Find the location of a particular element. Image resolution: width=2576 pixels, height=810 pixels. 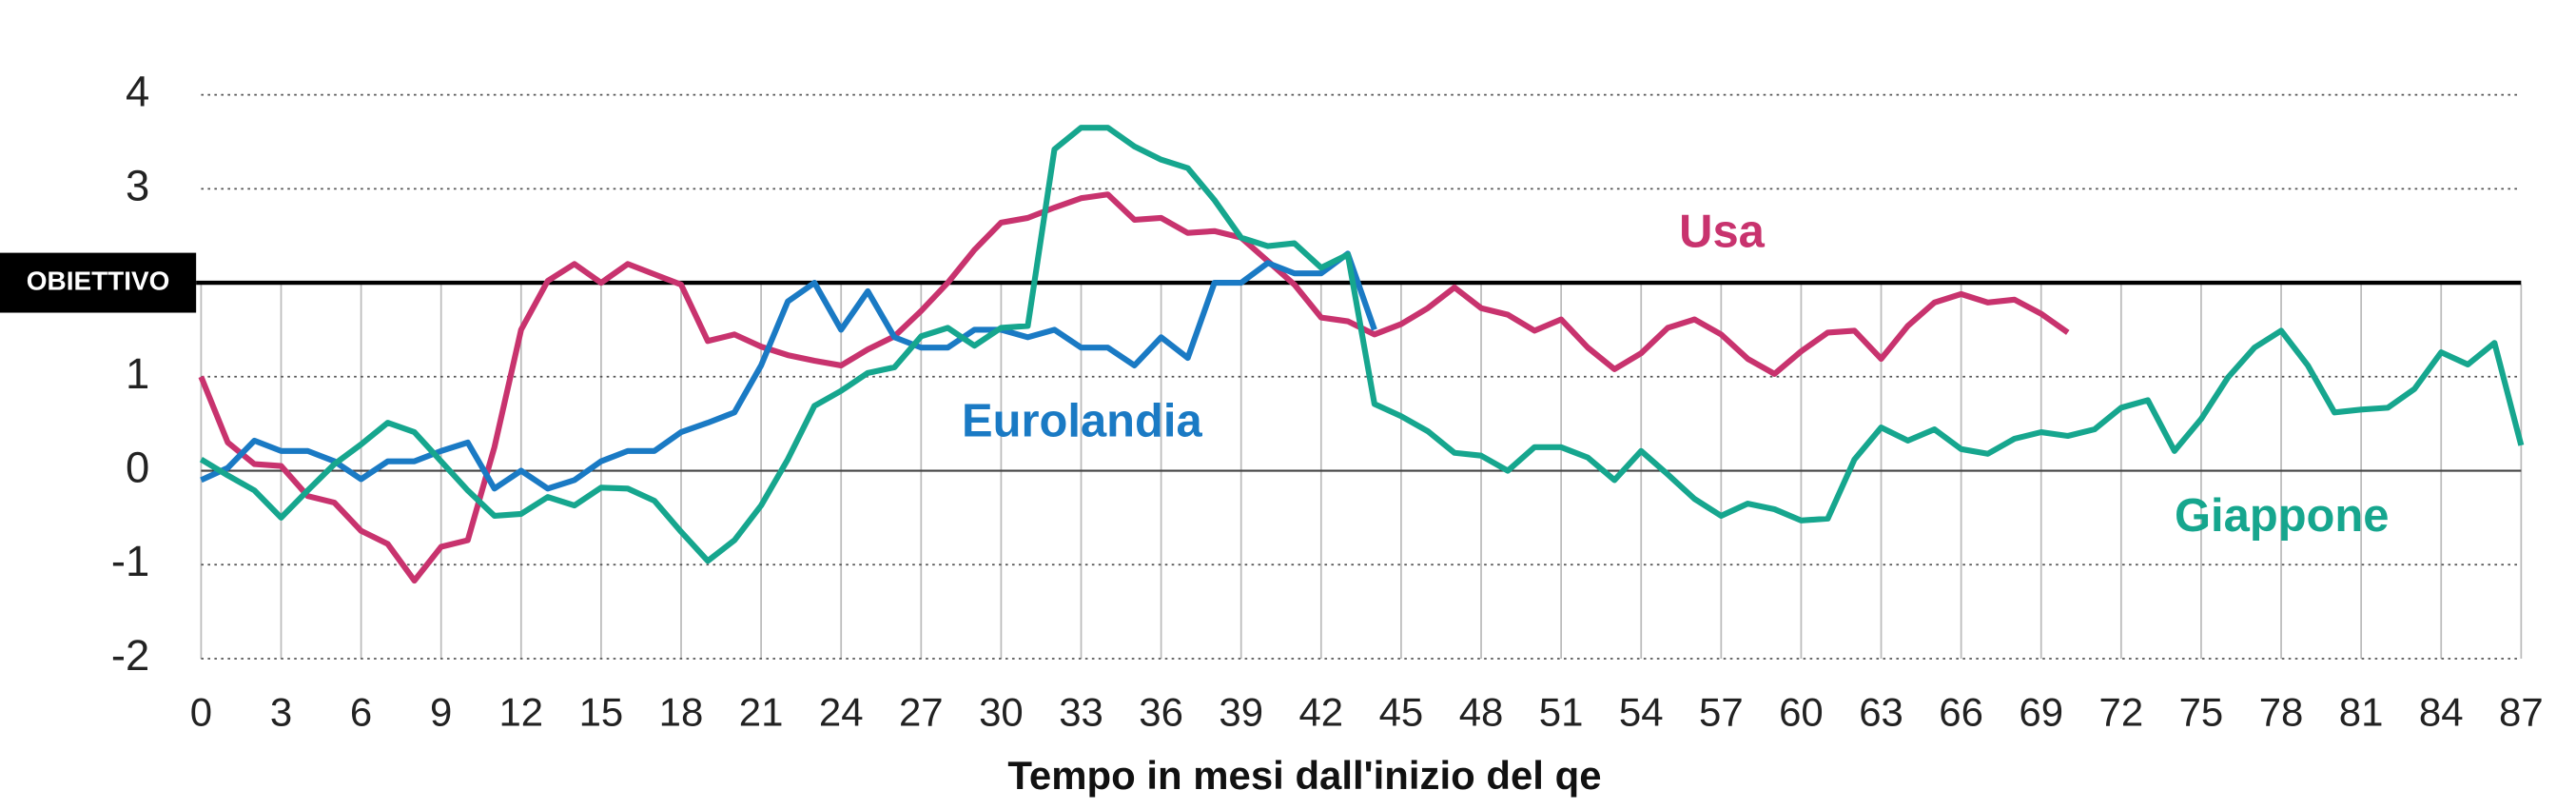

series-line is located at coordinates (789, 371).